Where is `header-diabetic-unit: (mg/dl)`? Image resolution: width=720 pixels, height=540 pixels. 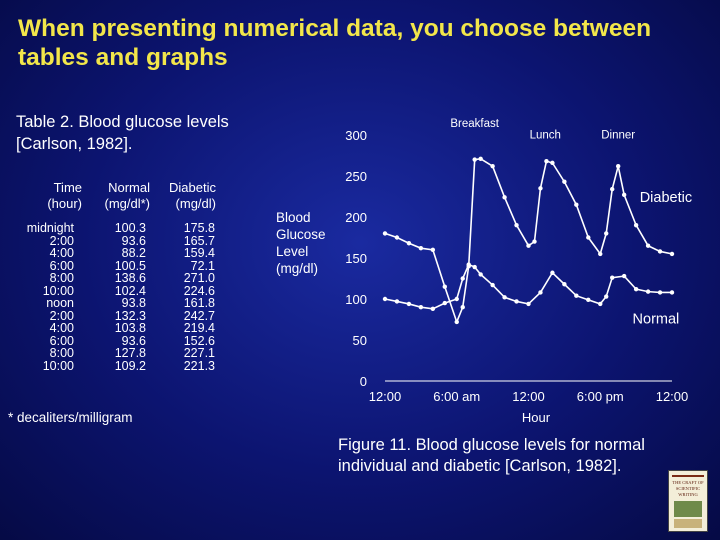
header-diabetic-unit: (mg/dl) is located at coordinates (195, 203).